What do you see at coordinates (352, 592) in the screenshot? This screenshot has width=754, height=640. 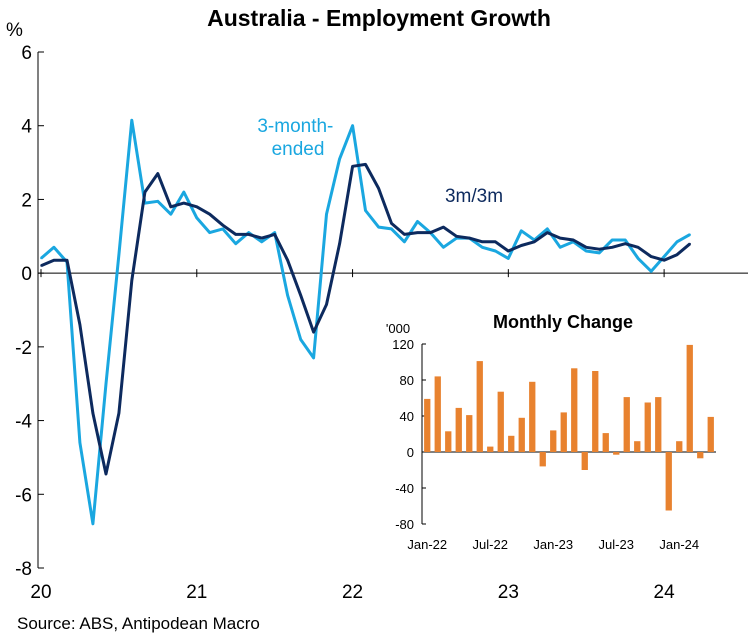 I see `x-tick-label: 22` at bounding box center [352, 592].